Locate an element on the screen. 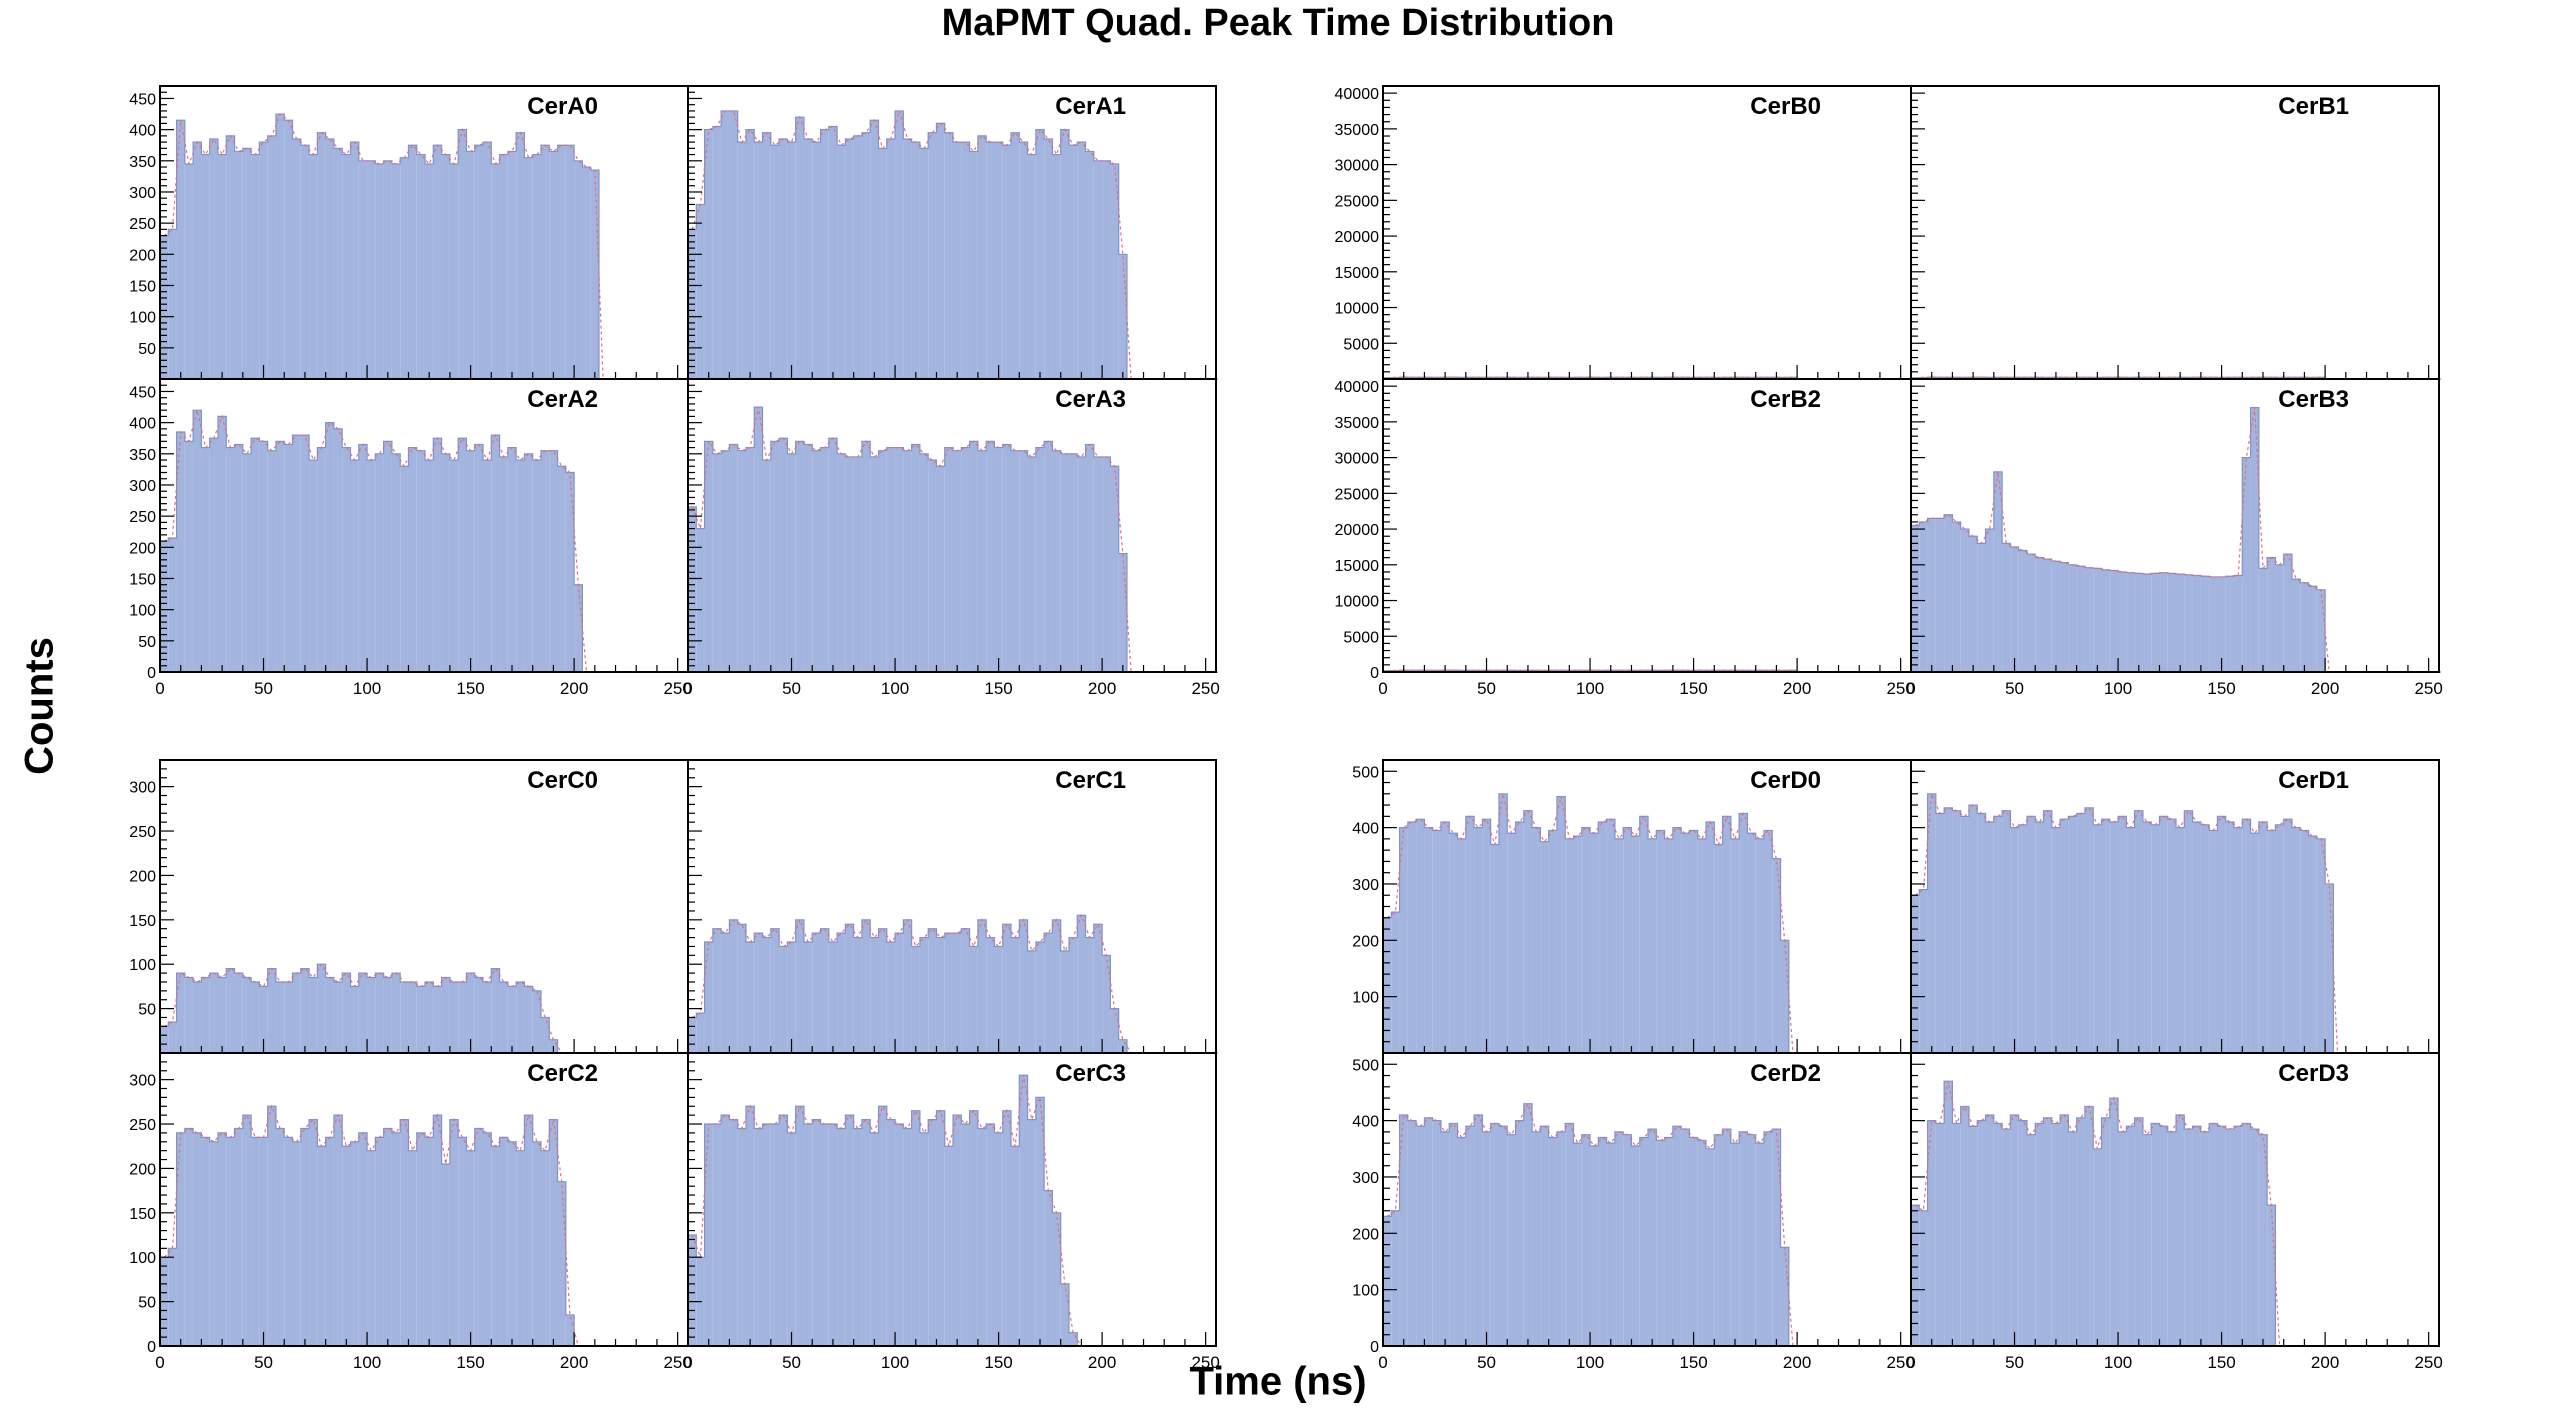 Image resolution: width=2556 pixels, height=1412 pixels. panel-label: CerC3 is located at coordinates (1090, 1073).